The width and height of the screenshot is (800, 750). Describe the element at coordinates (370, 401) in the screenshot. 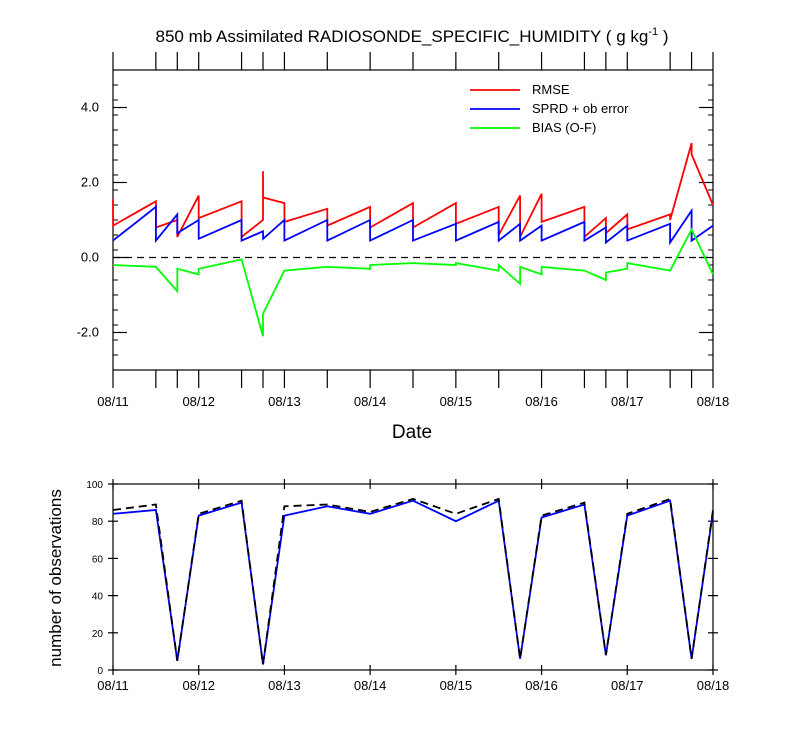

I see `top-x-tick-label: 08/14` at that location.